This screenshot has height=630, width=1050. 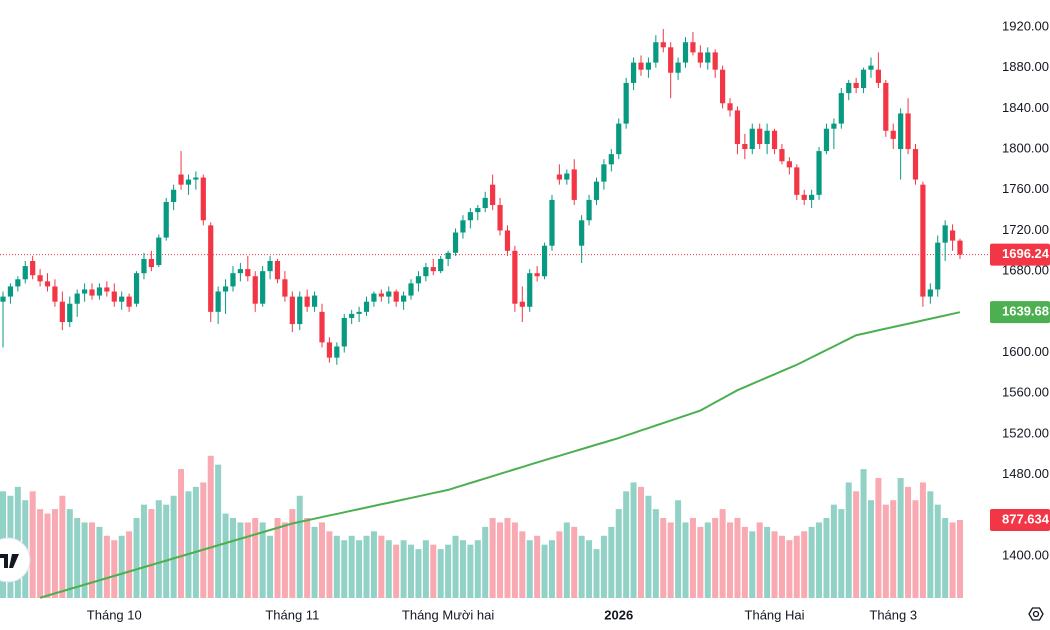 What do you see at coordinates (1025, 554) in the screenshot?
I see `y-tick-label: 1400.00` at bounding box center [1025, 554].